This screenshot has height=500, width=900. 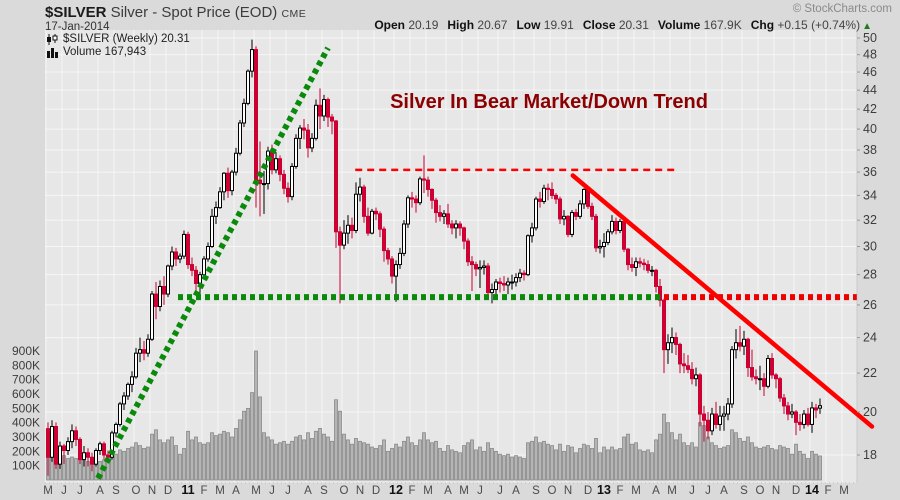 I want to click on chart-header: $SILVER Silver - Spot Price (EOD) CME, so click(x=175, y=12).